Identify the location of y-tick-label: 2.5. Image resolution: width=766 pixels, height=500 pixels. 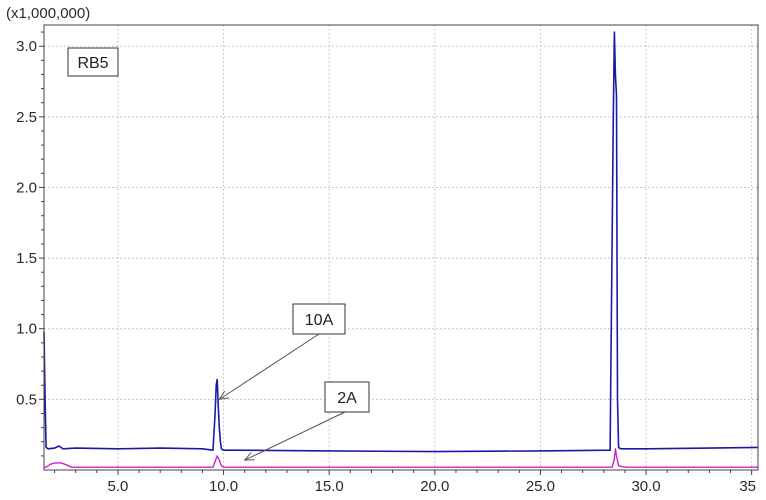
(26, 117).